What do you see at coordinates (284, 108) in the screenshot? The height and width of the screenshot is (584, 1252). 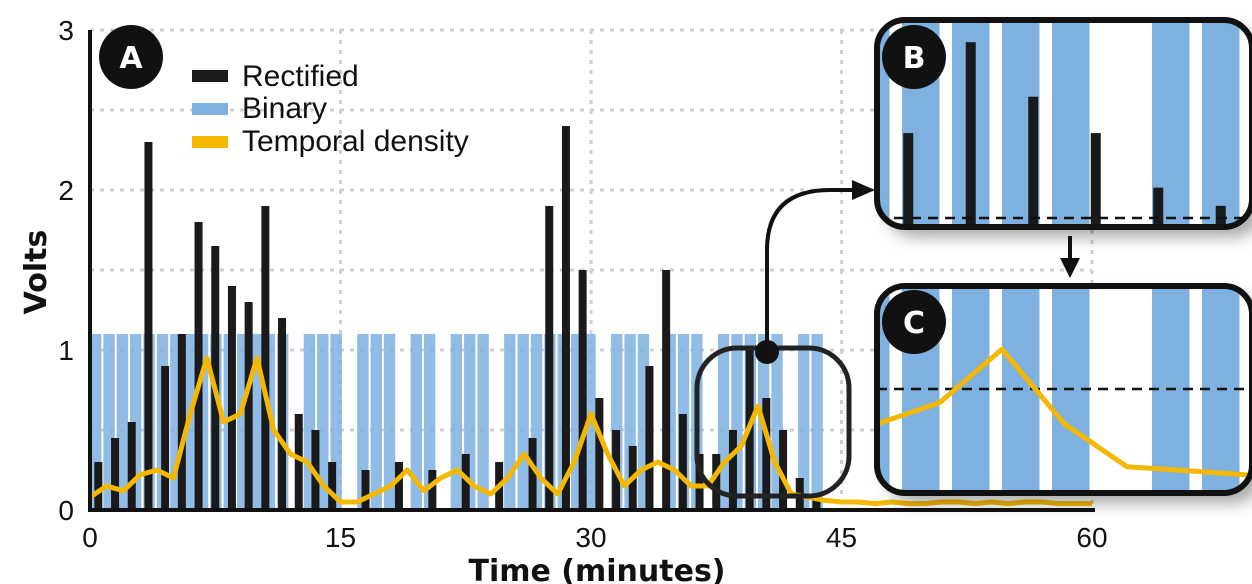 I see `legend-label-binary: Binary` at bounding box center [284, 108].